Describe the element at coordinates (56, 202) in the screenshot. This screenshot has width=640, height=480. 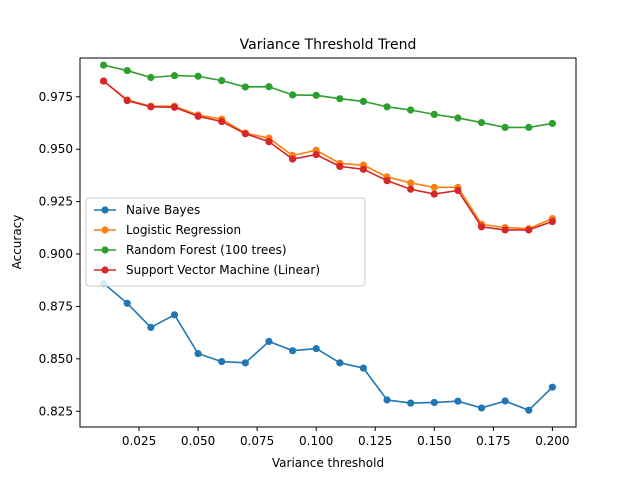
I see `y-tick-label: 0.925` at that location.